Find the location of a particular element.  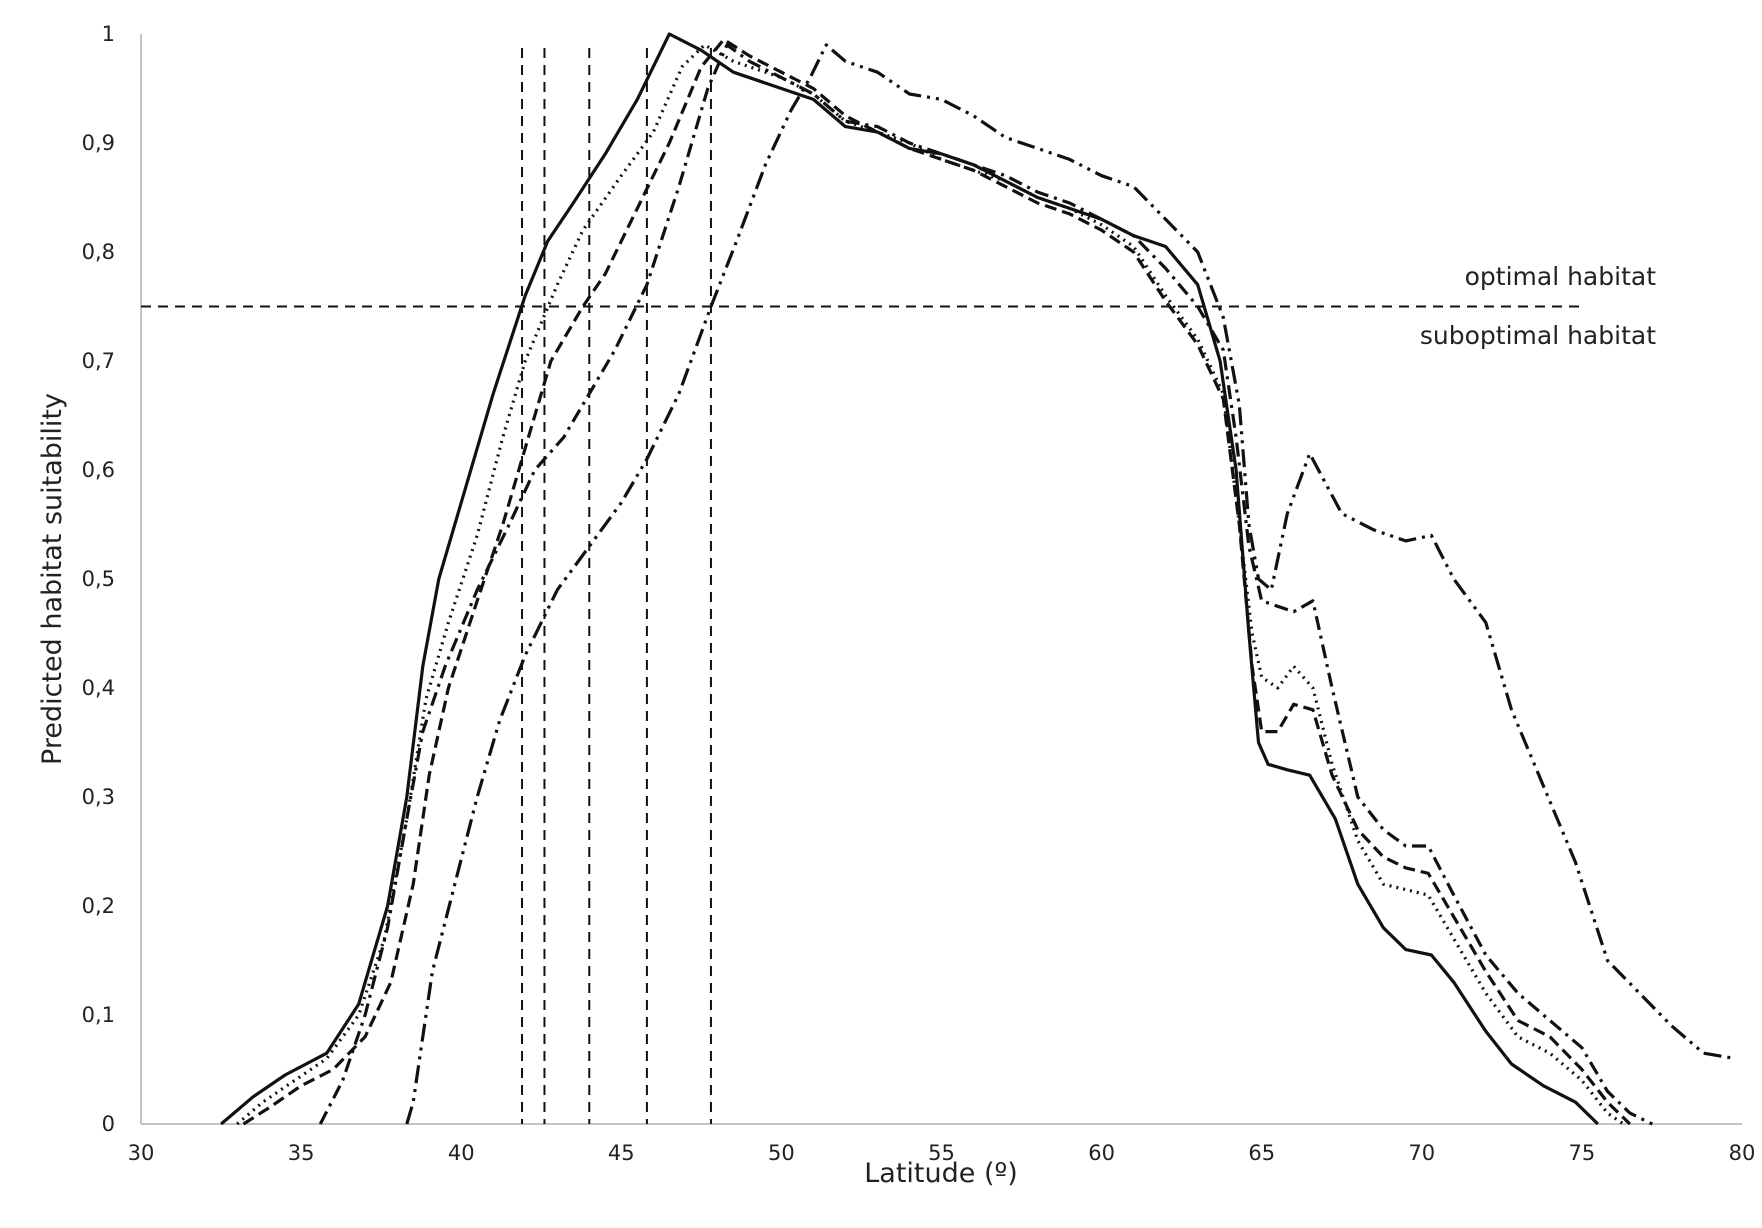

x-tick-label: 60 is located at coordinates (1101, 1153).